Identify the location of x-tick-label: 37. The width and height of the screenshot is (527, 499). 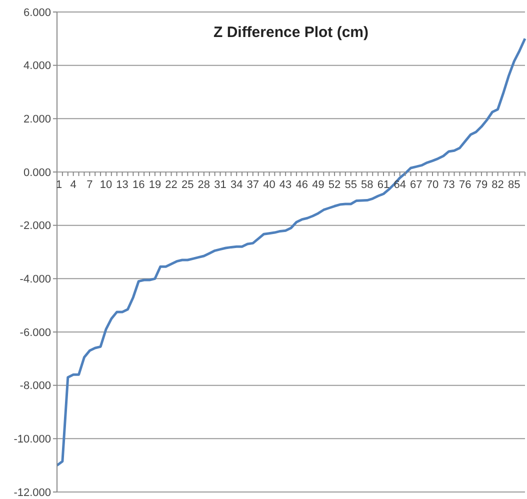
(253, 185).